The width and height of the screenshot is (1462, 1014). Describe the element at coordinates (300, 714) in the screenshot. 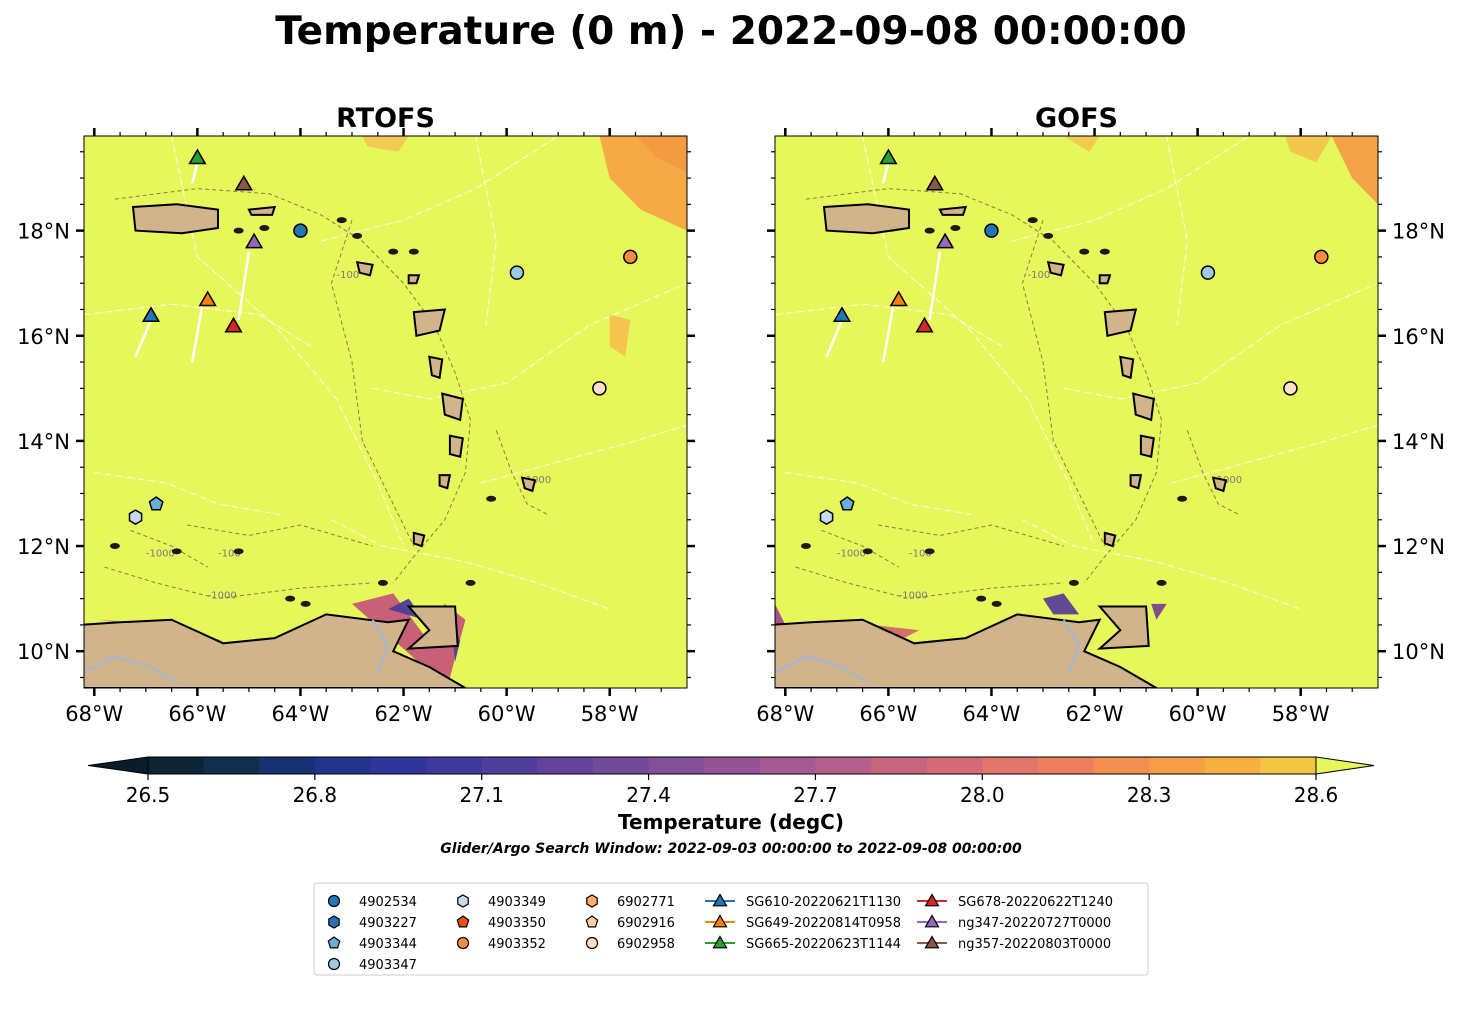

I see `x-tick-label: 64°W` at that location.